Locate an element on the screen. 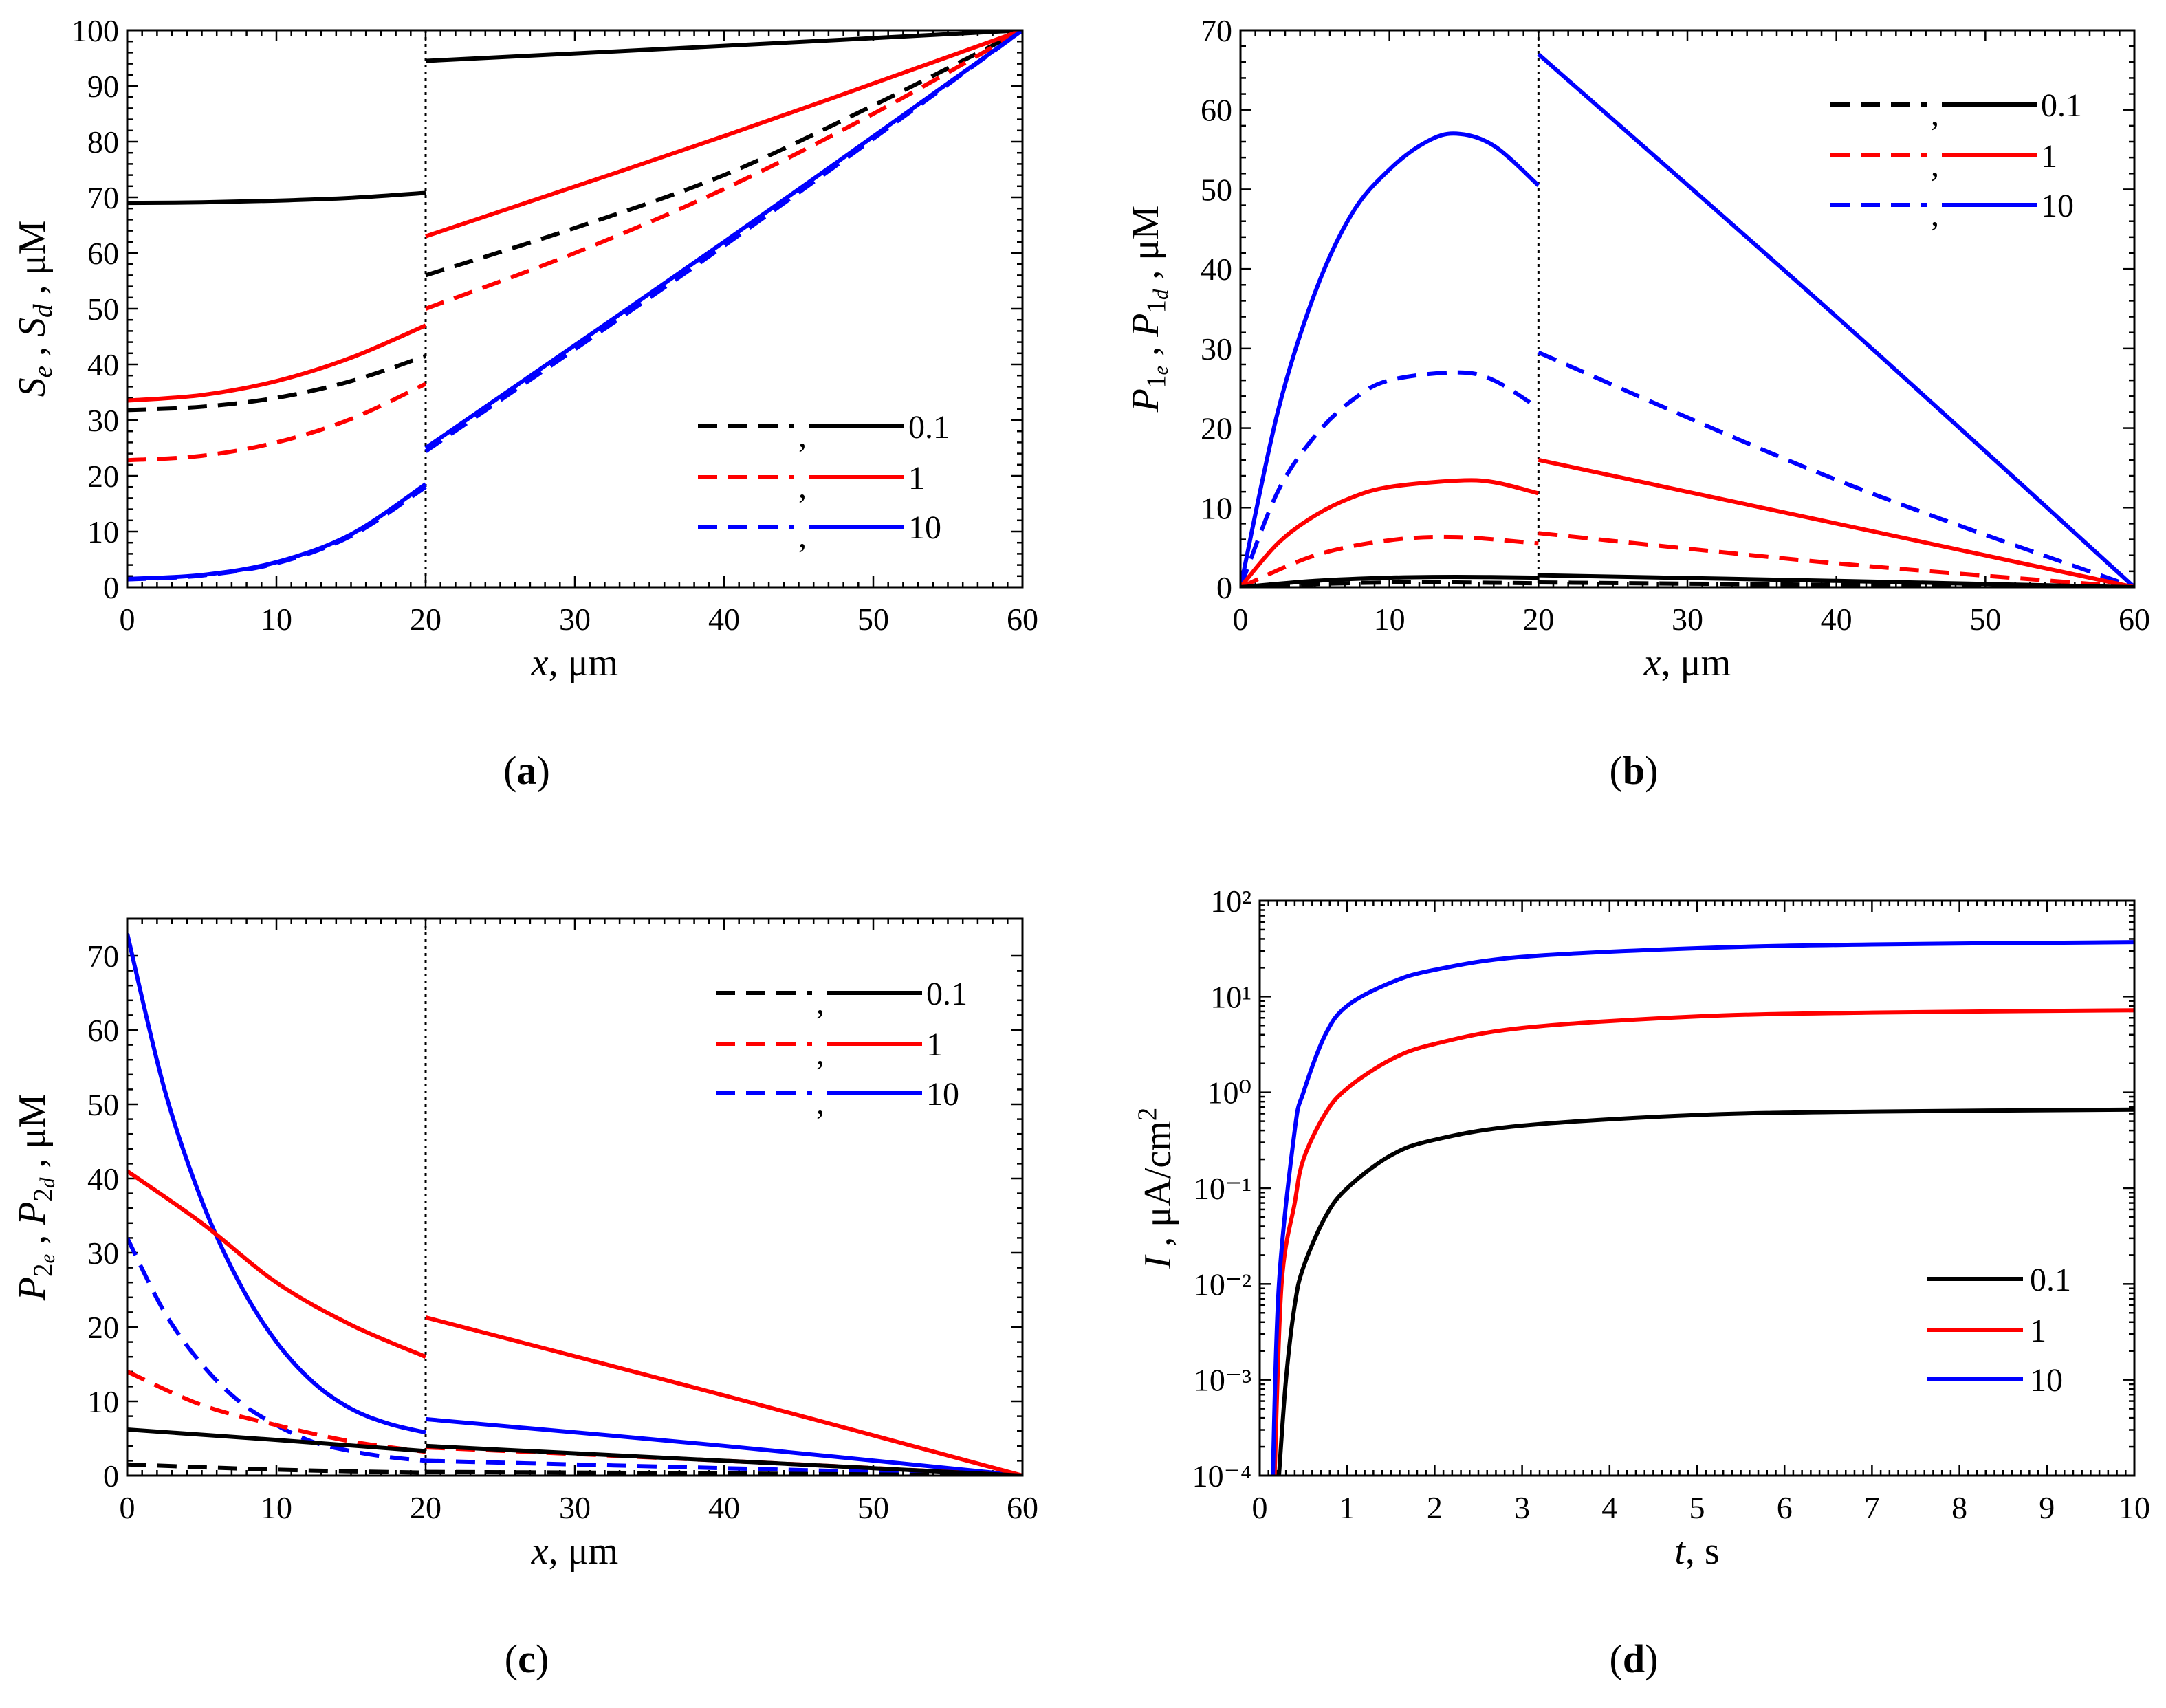 Image resolution: width=2166 pixels, height=1708 pixels. label-part: S is located at coordinates (32, 387).